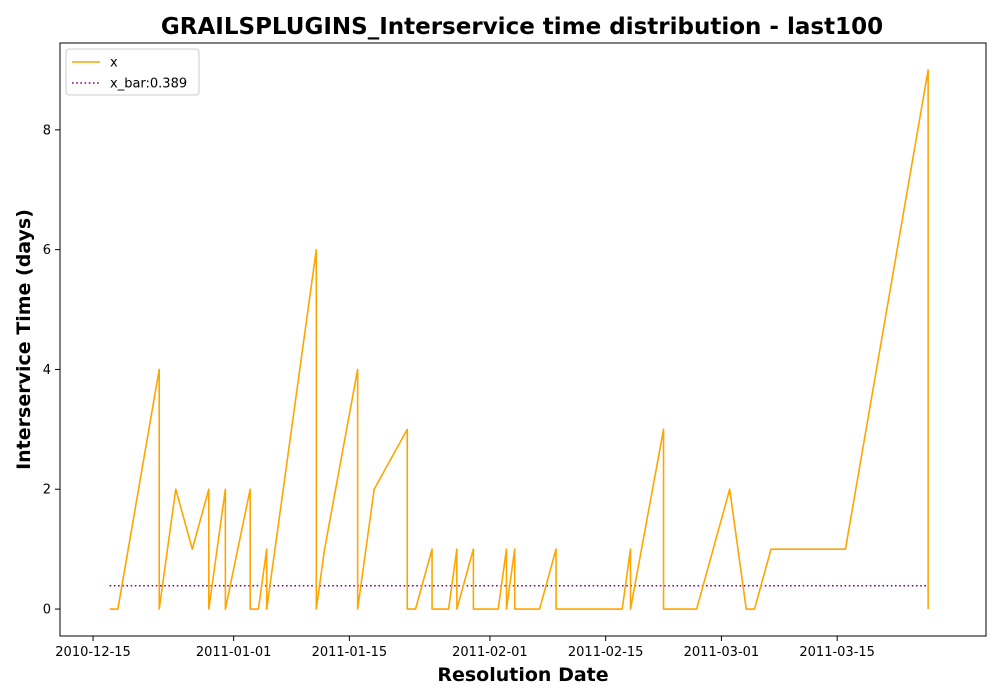  I want to click on x-axis-label: Resolution Date, so click(522, 675).